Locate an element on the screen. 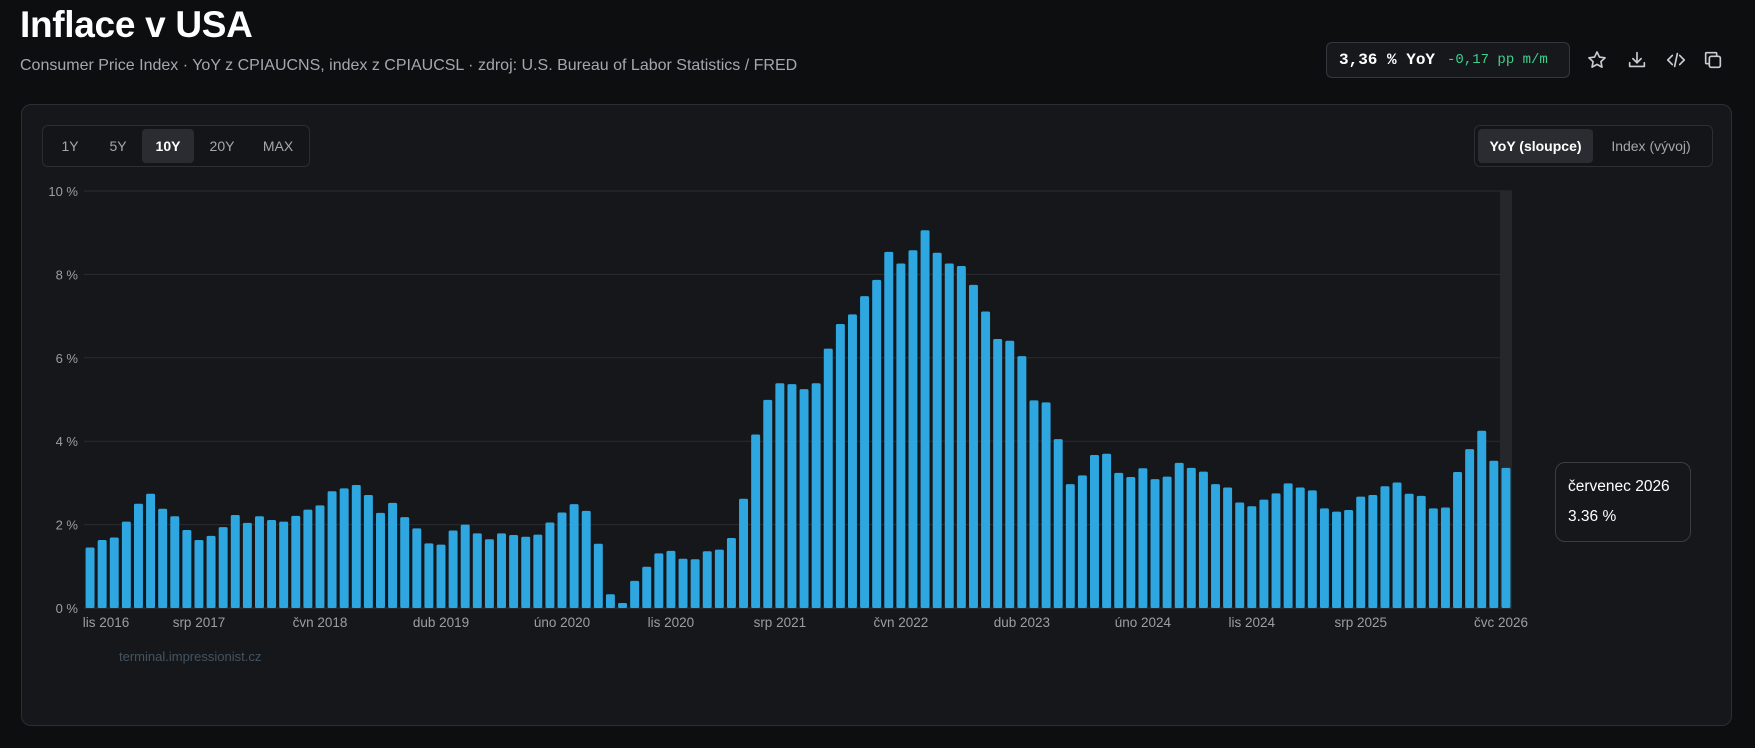  code-icon is located at coordinates (1676, 60).